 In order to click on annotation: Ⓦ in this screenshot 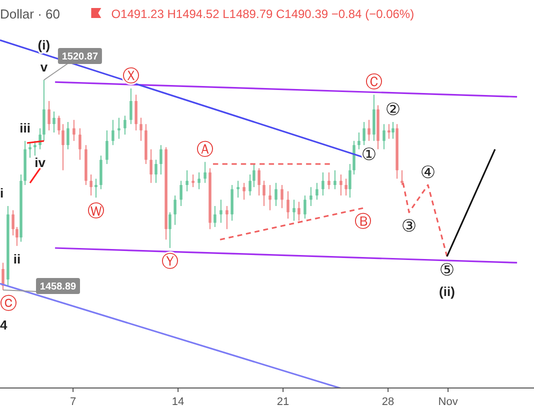, I will do `click(96, 212)`.